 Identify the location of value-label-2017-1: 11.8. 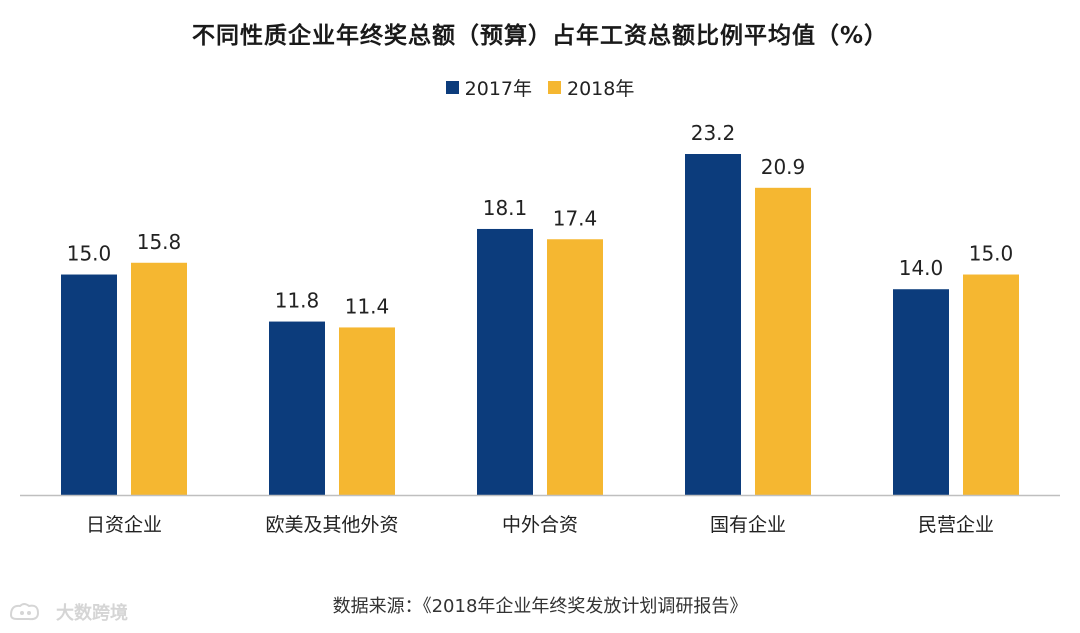
(297, 301).